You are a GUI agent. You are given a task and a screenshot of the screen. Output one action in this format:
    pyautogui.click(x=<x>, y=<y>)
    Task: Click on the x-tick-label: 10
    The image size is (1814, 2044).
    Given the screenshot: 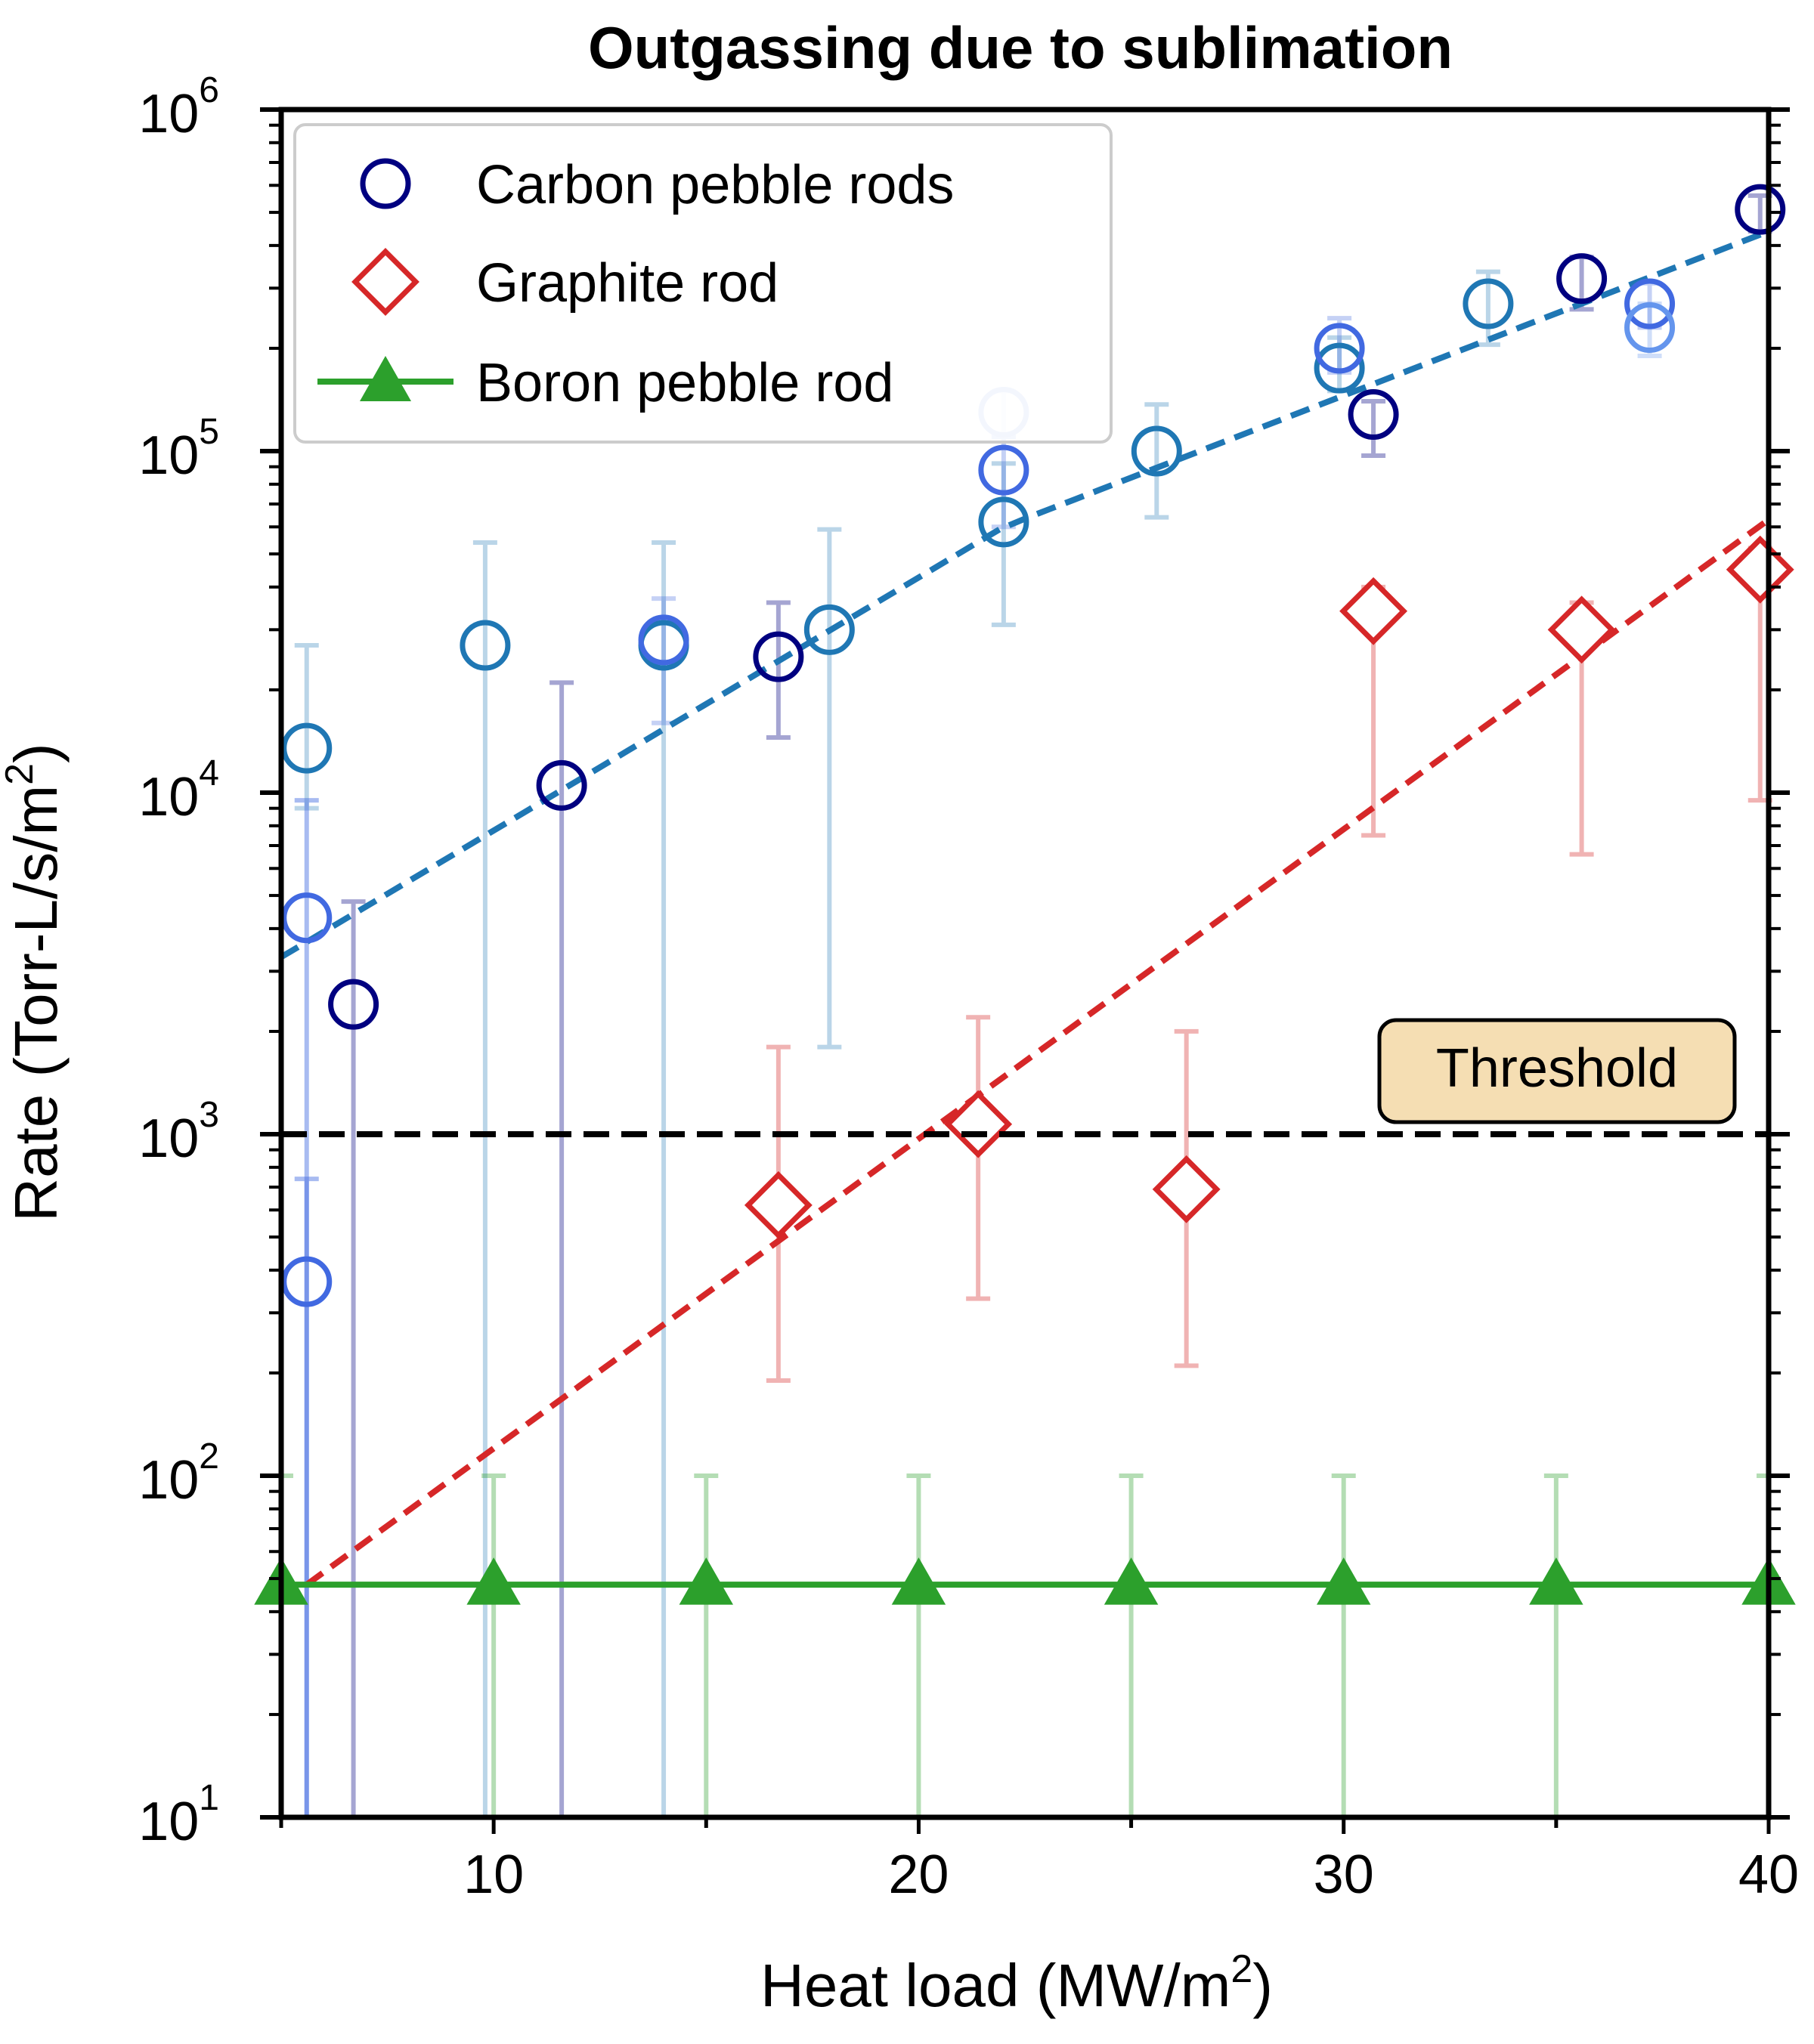 What is the action you would take?
    pyautogui.click(x=493, y=1875)
    